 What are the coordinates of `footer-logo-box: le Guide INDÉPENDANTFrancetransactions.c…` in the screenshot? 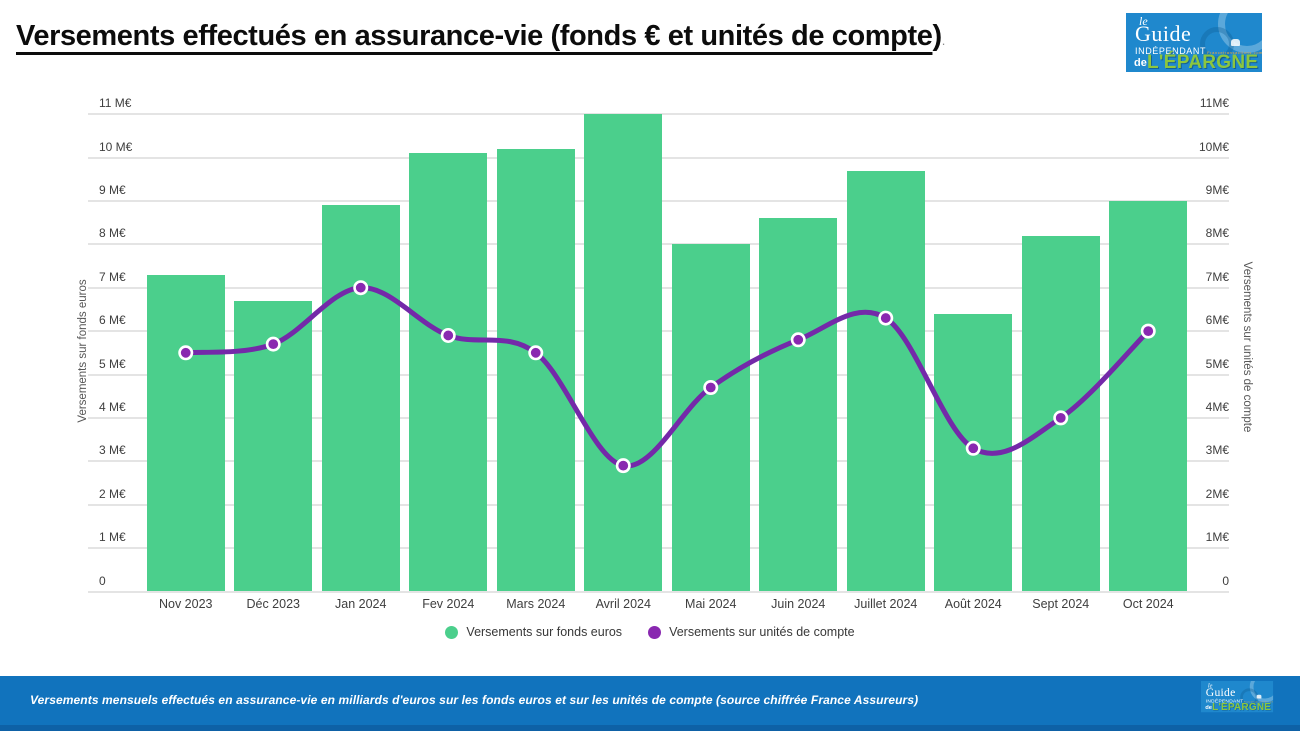 It's located at (1237, 697).